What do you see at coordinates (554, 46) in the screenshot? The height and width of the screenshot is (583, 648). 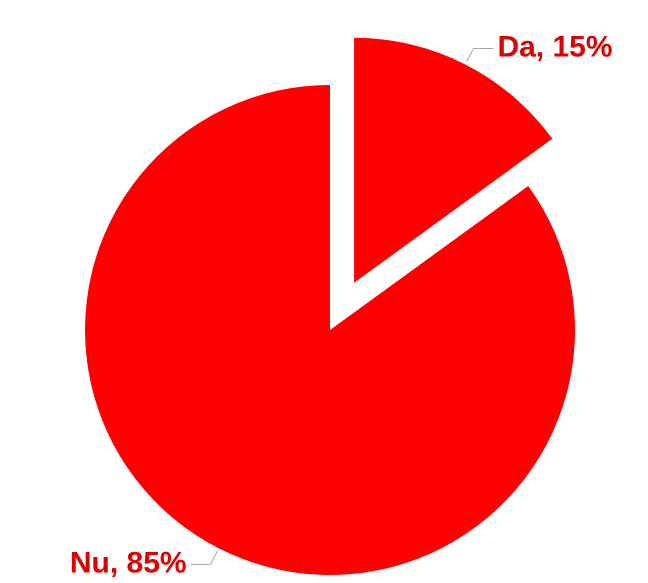 I see `data-label: Da, 15%` at bounding box center [554, 46].